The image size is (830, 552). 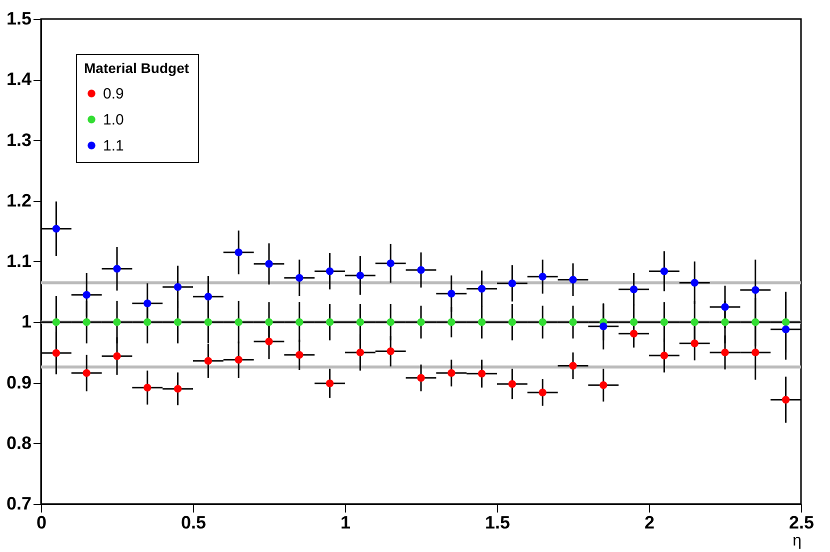 I want to click on legend-label: 0.9, so click(x=113, y=94).